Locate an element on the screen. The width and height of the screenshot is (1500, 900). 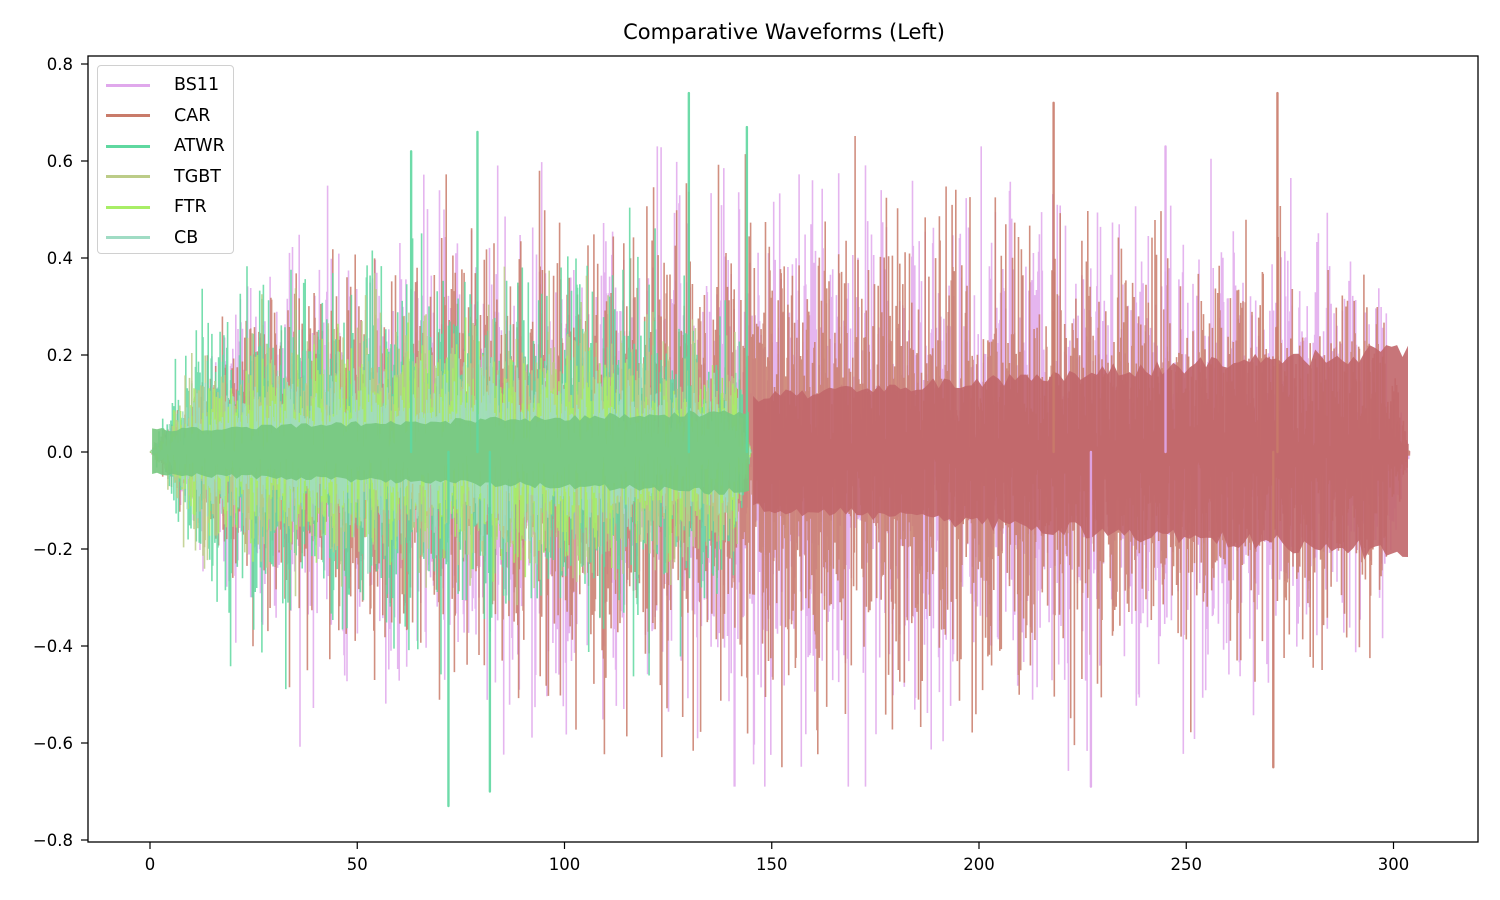
legend-label: BS11 is located at coordinates (197, 85).